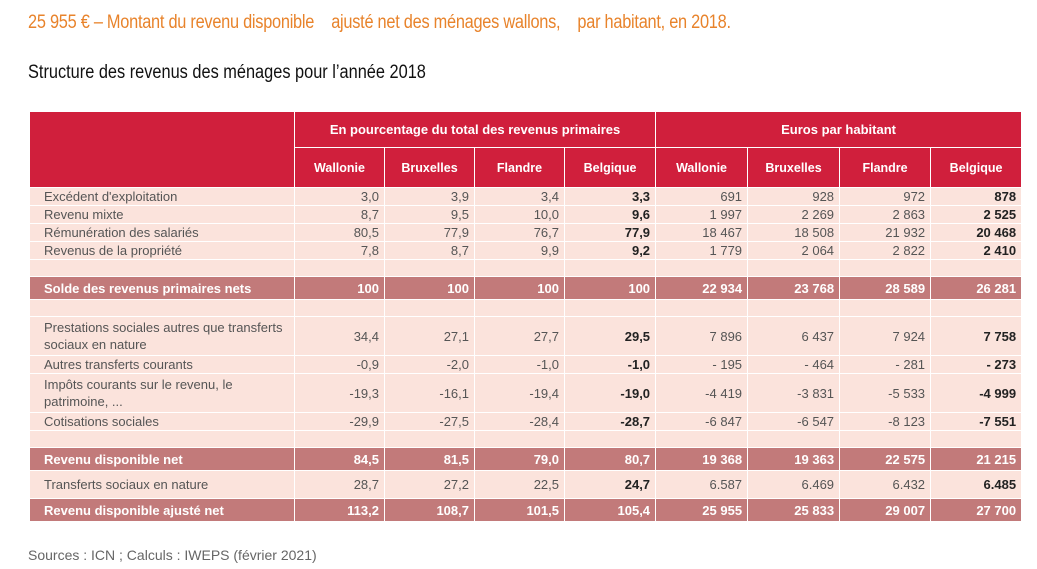 This screenshot has width=1037, height=569. I want to click on value-cell: 9,5, so click(429, 214).